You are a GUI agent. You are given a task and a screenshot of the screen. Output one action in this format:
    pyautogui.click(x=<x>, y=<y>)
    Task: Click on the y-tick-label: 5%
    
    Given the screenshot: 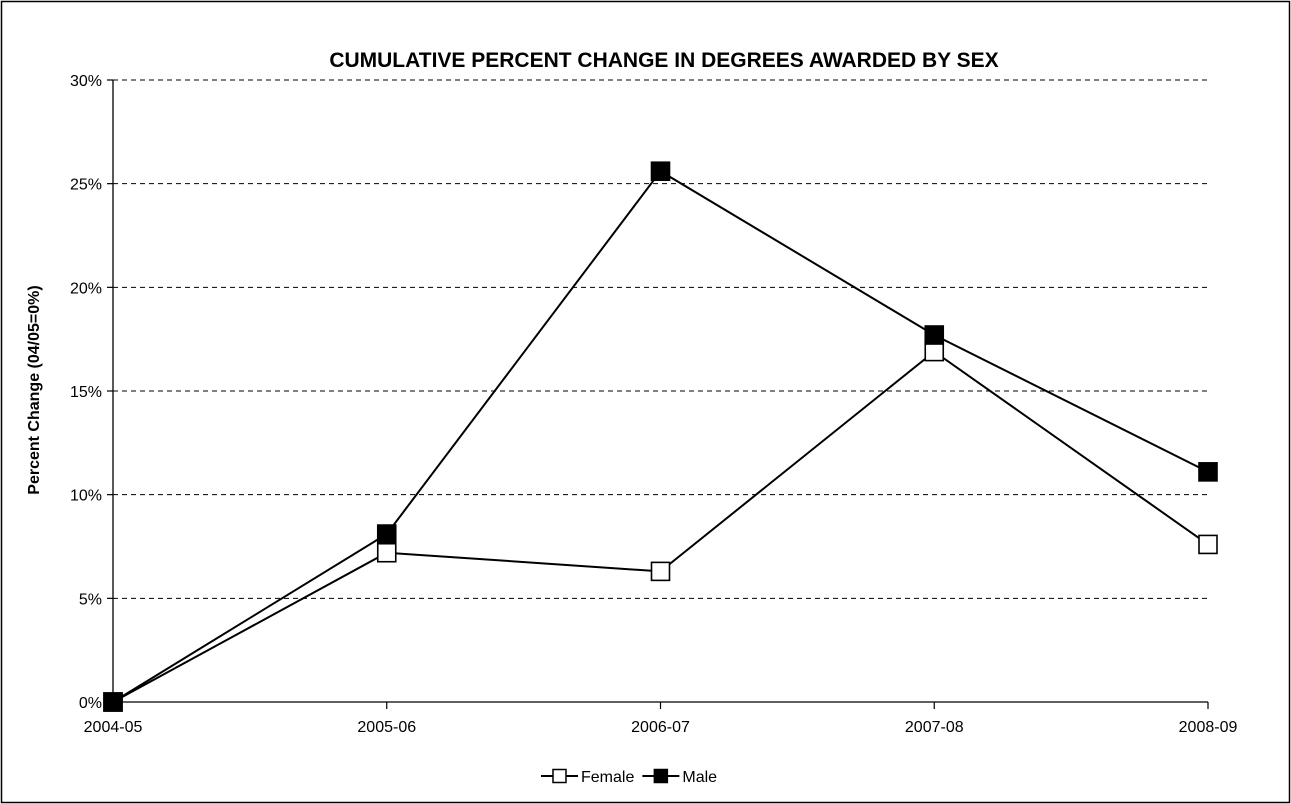 What is the action you would take?
    pyautogui.click(x=90, y=599)
    